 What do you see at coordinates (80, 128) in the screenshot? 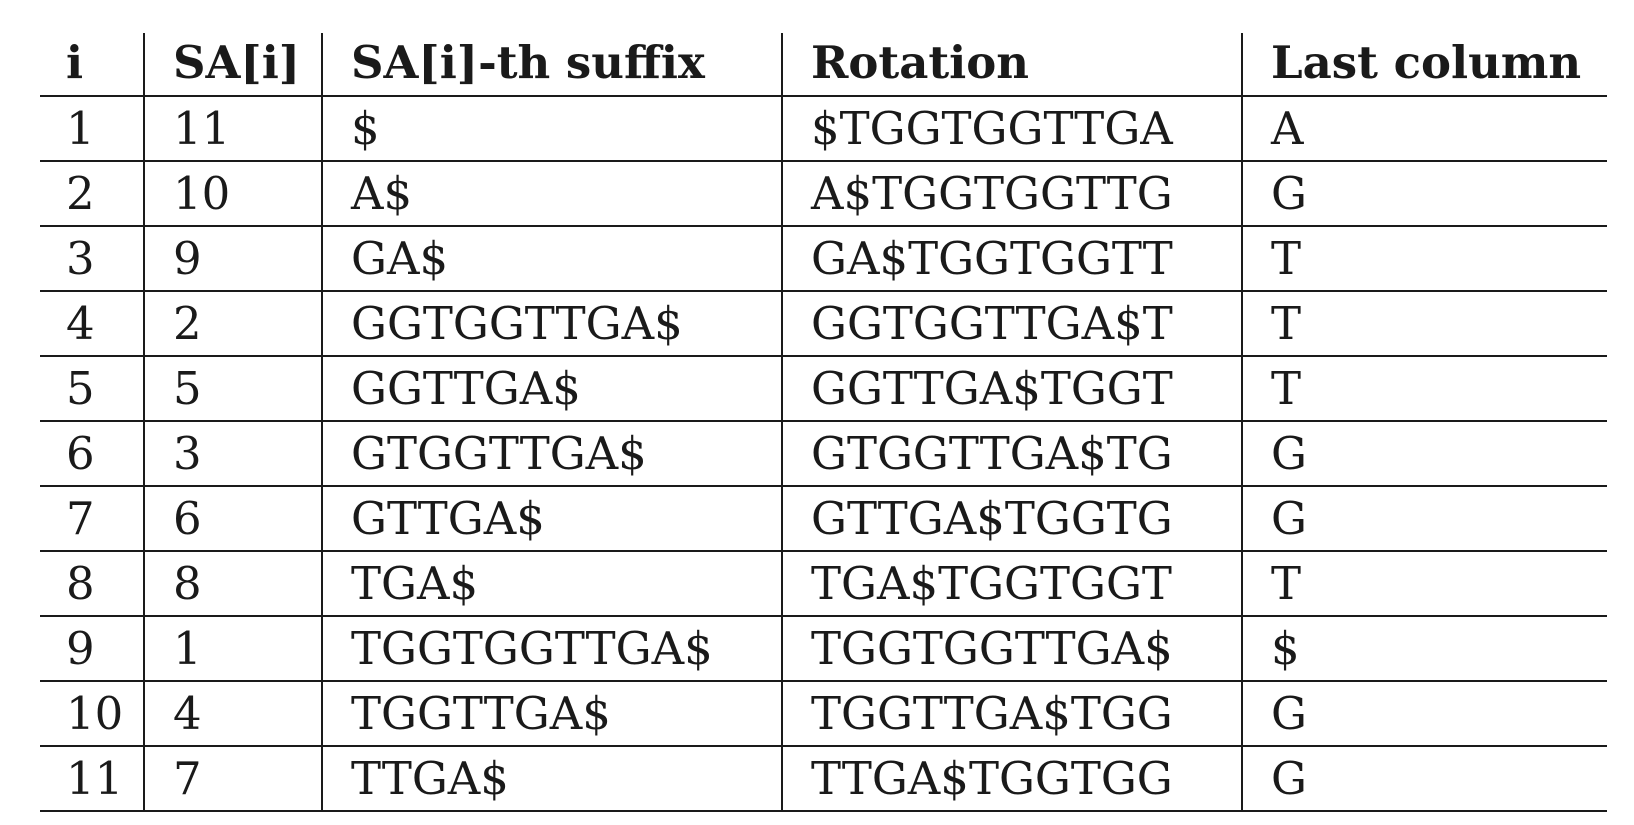
I see `cell-i: 1` at bounding box center [80, 128].